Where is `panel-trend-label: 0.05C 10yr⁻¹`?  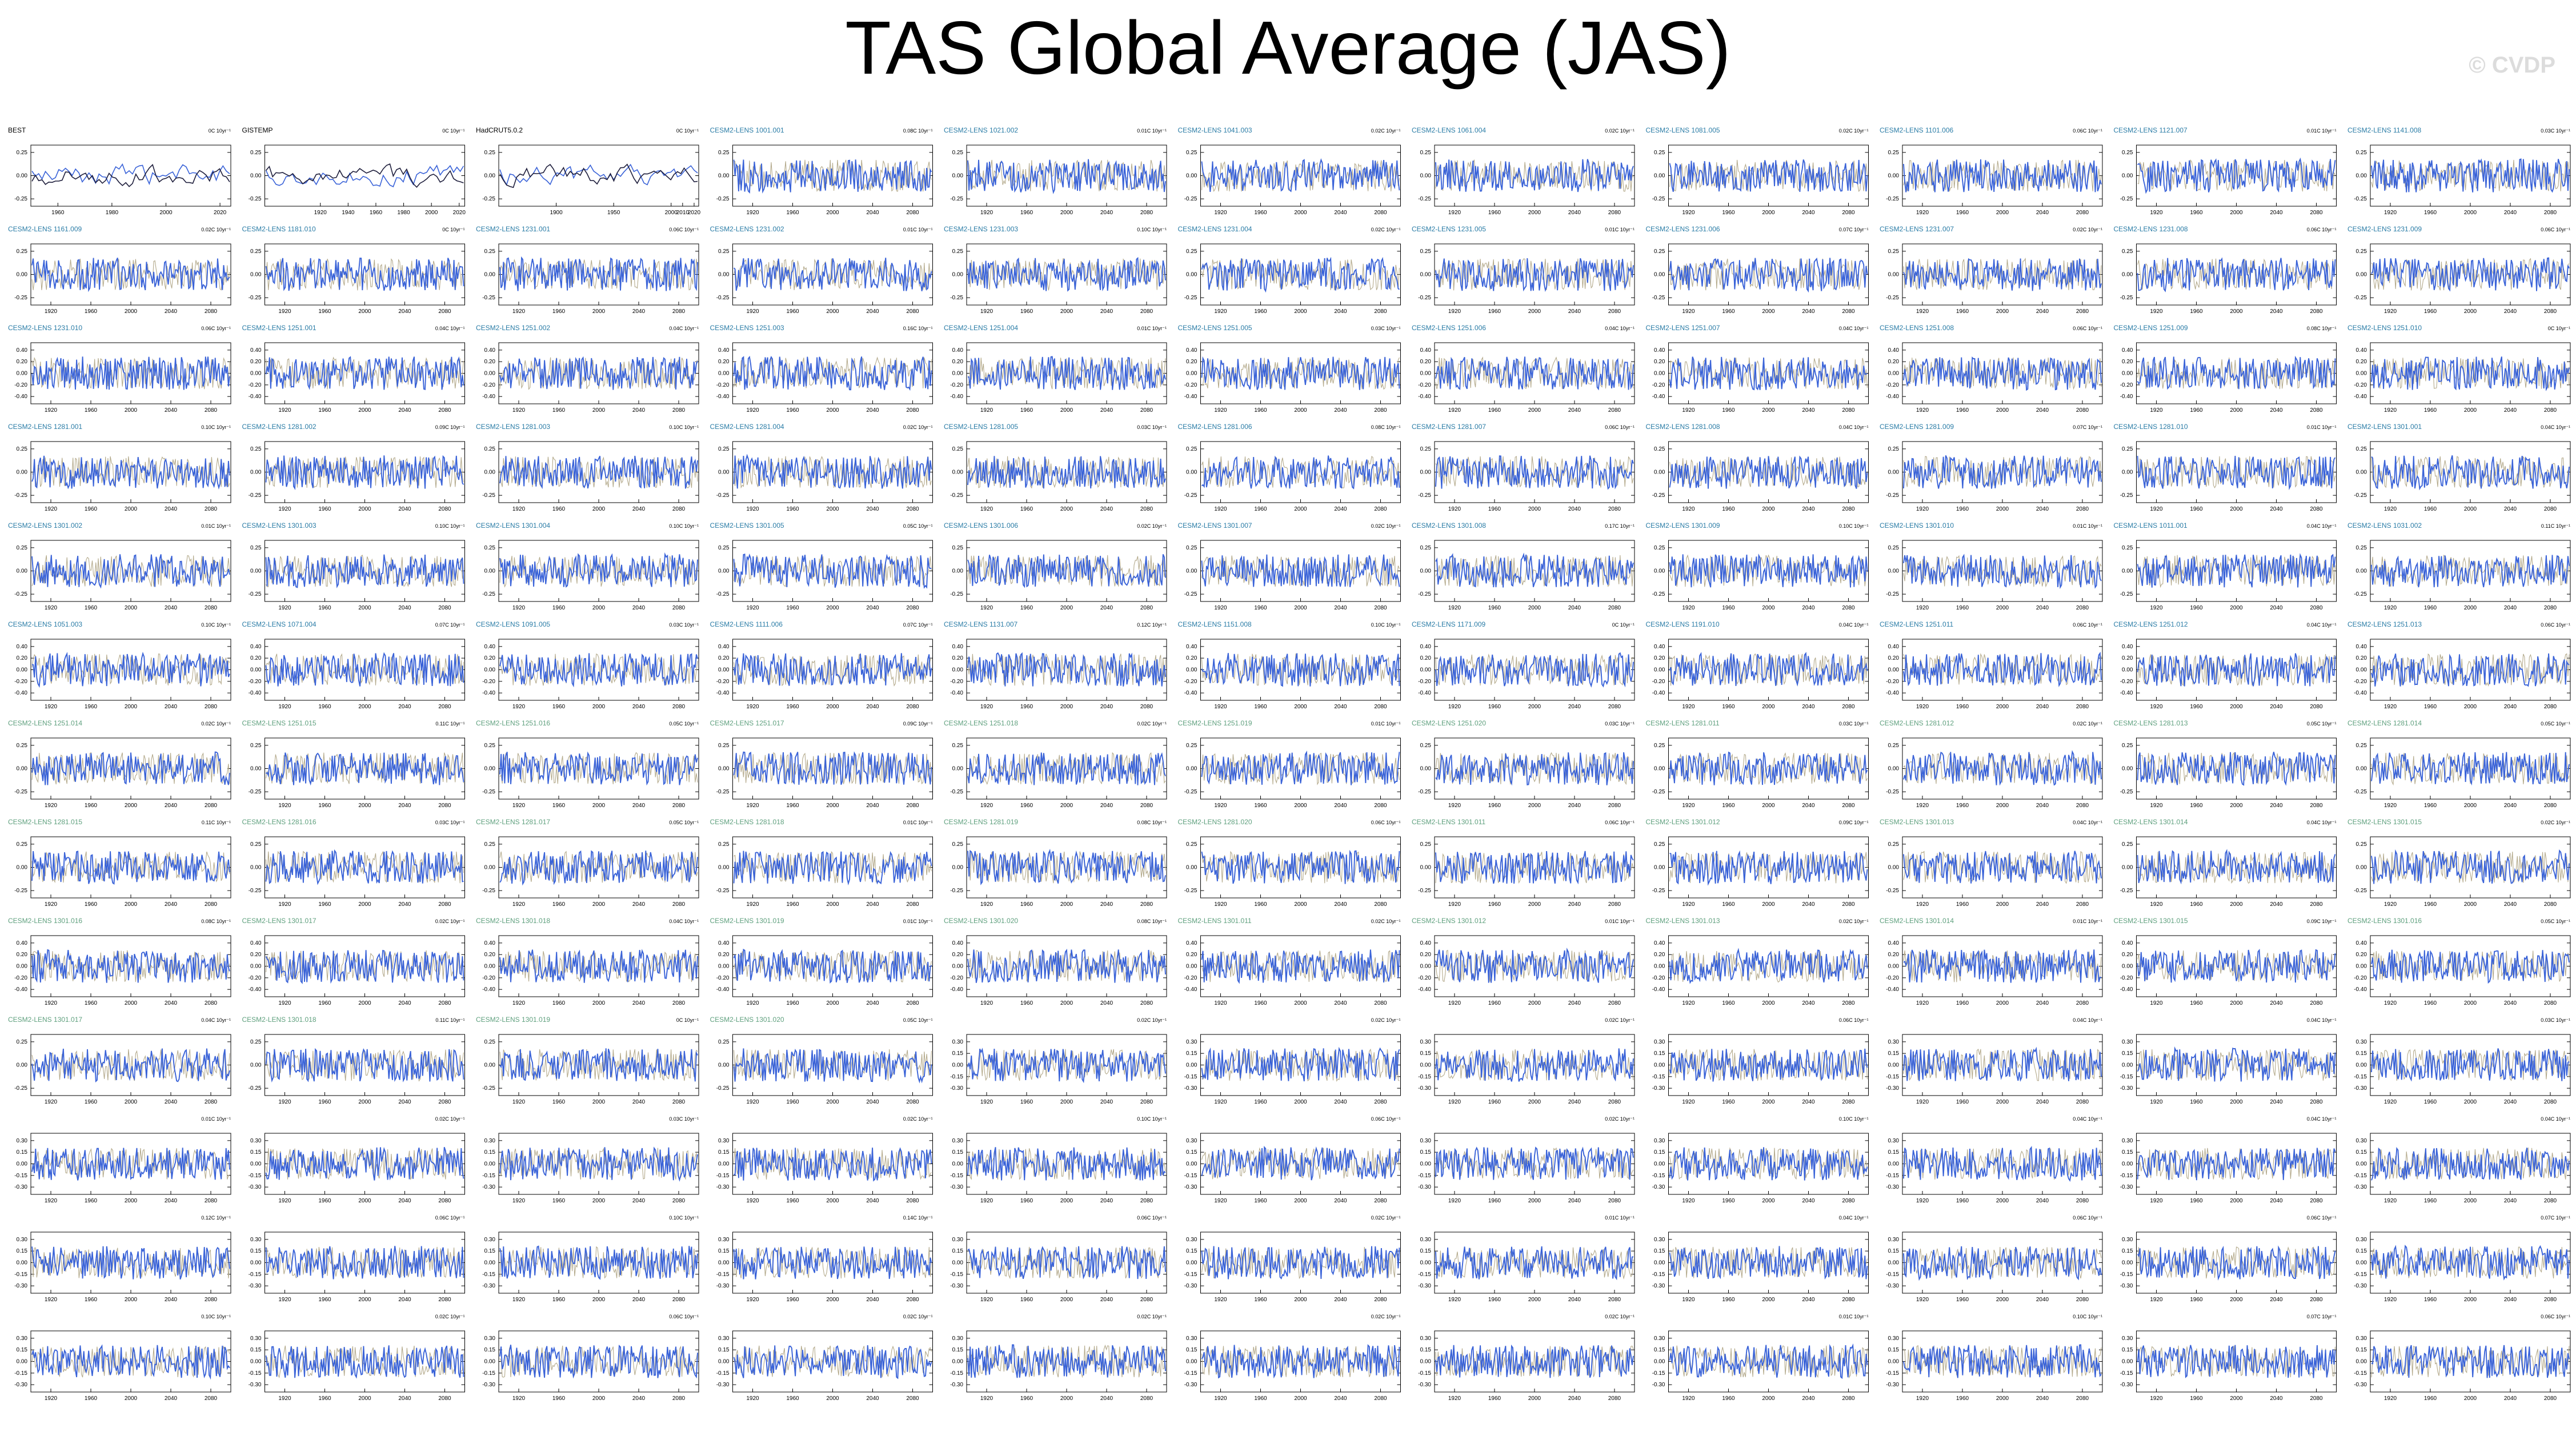
panel-trend-label: 0.05C 10yr⁻¹ is located at coordinates (684, 822).